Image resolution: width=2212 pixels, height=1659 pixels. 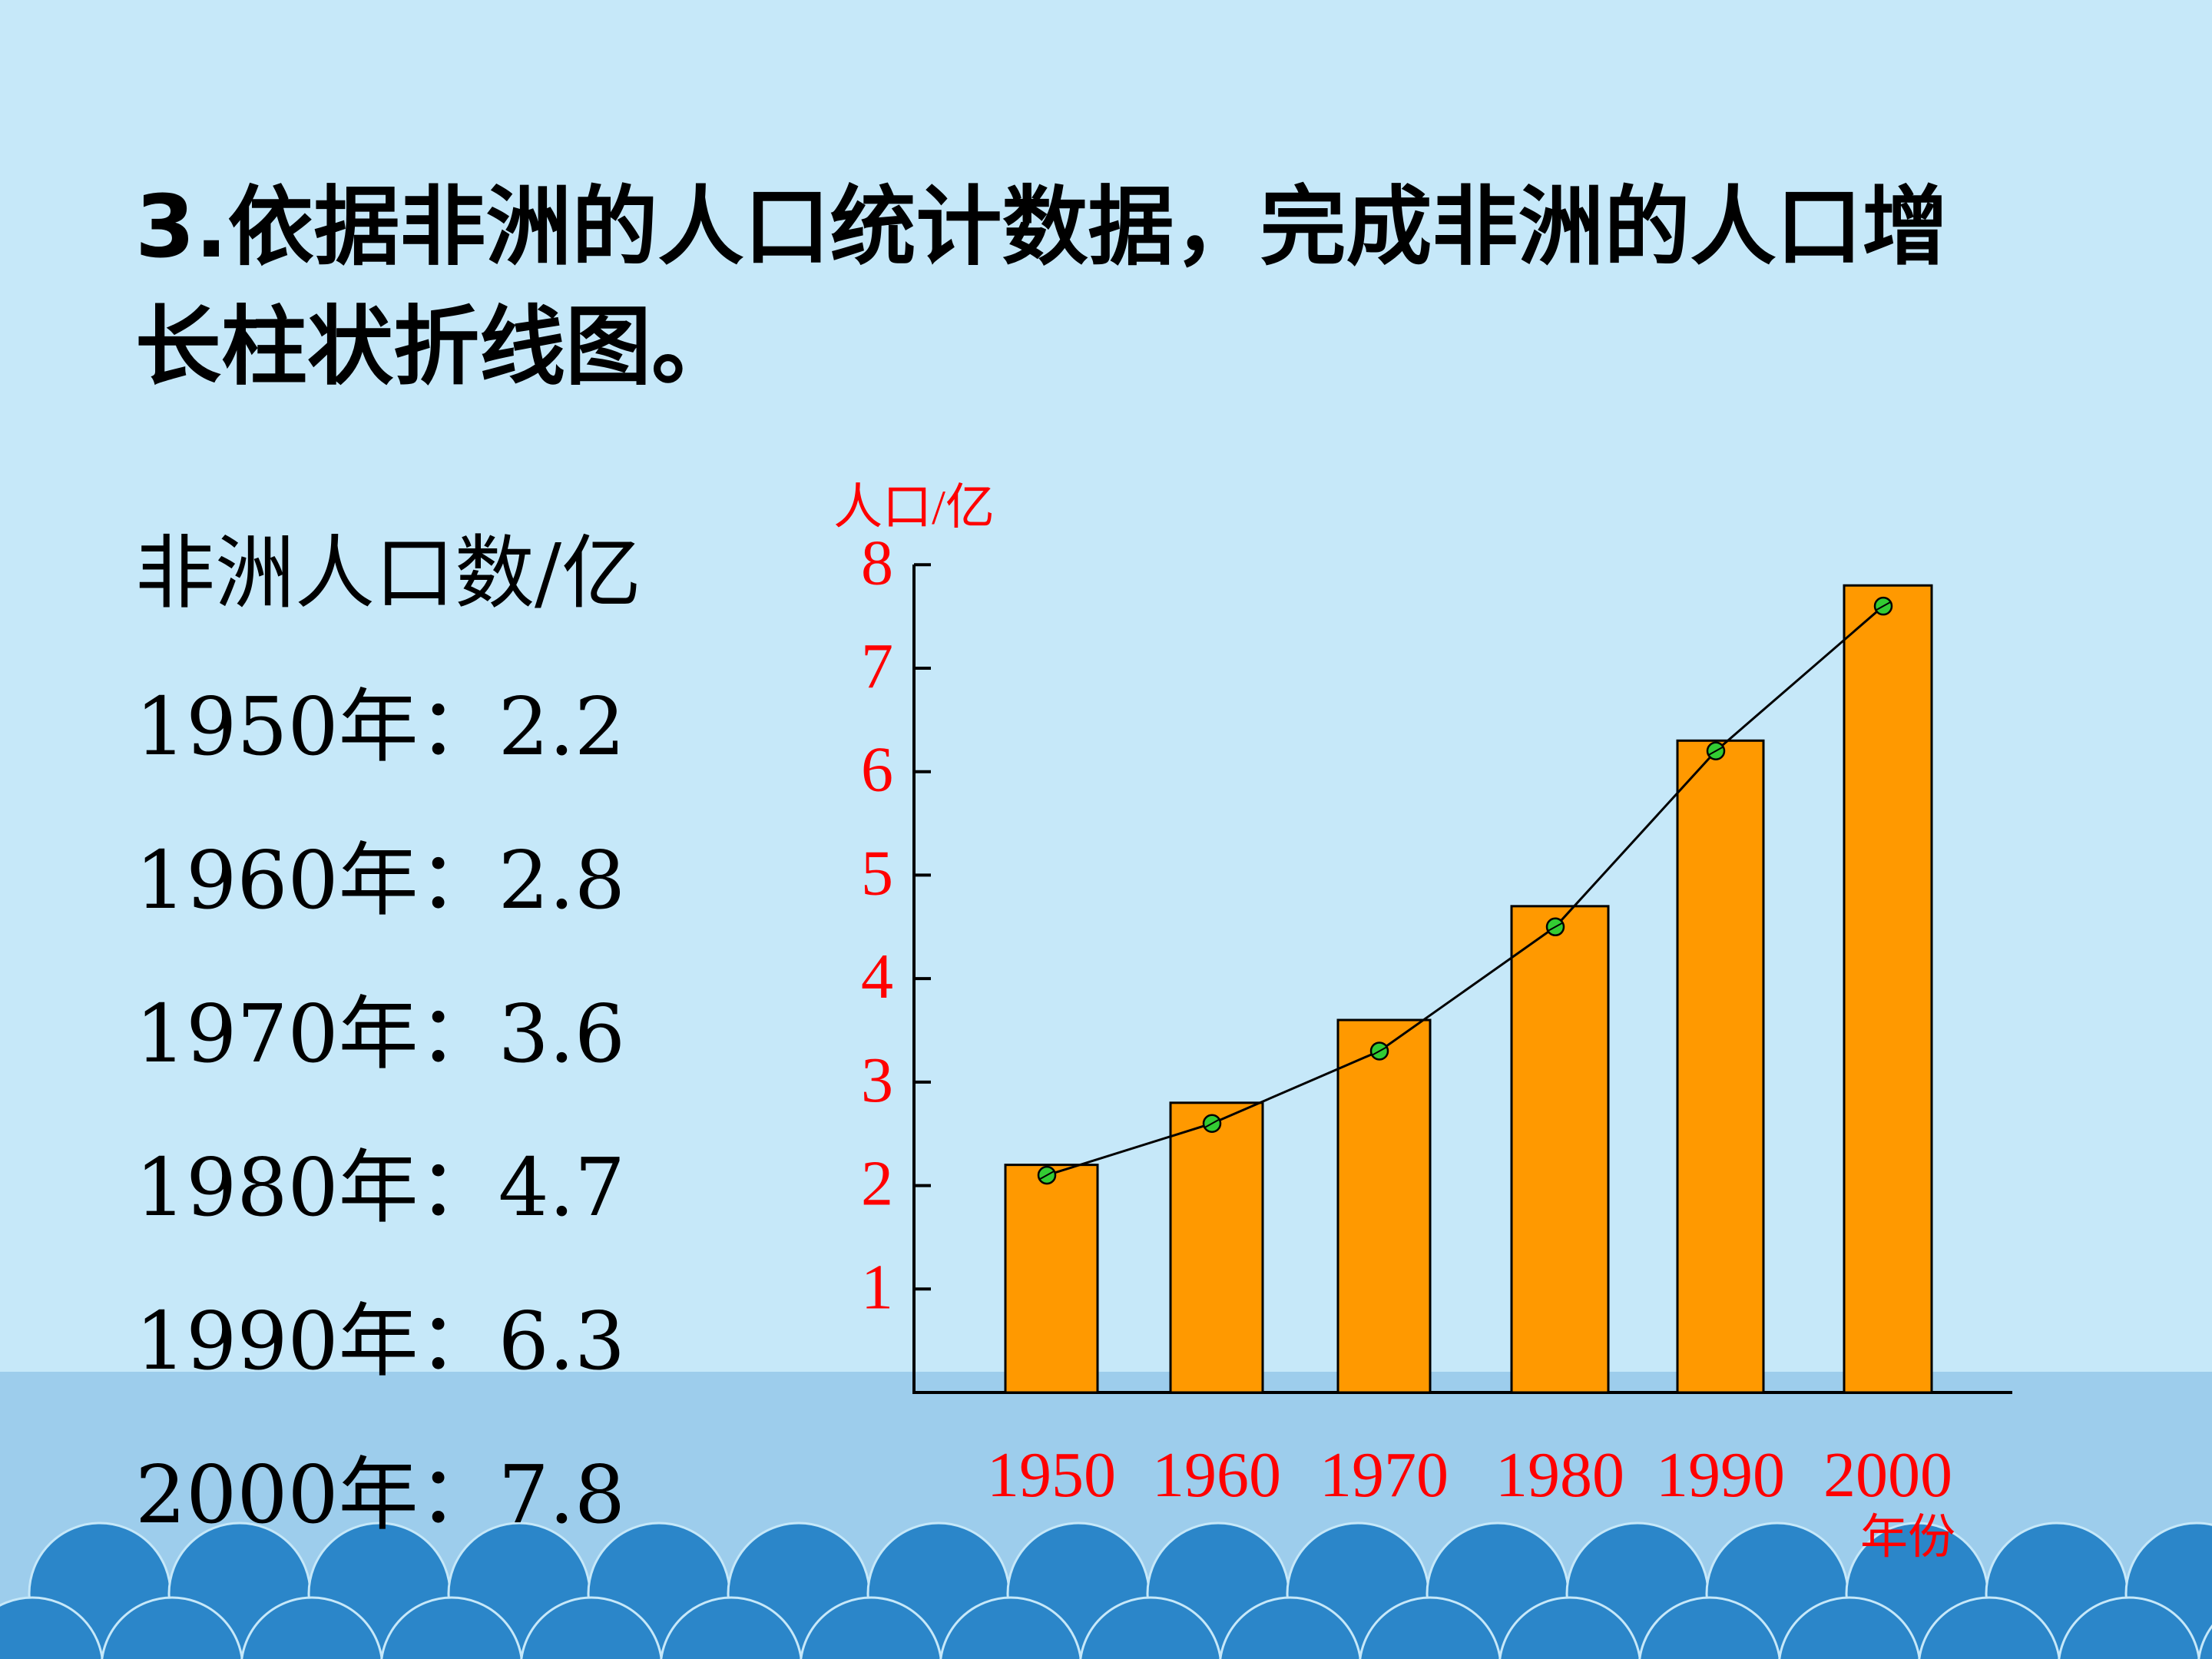 What do you see at coordinates (380, 1187) in the screenshot?
I see `list-item: 1980年：4.7` at bounding box center [380, 1187].